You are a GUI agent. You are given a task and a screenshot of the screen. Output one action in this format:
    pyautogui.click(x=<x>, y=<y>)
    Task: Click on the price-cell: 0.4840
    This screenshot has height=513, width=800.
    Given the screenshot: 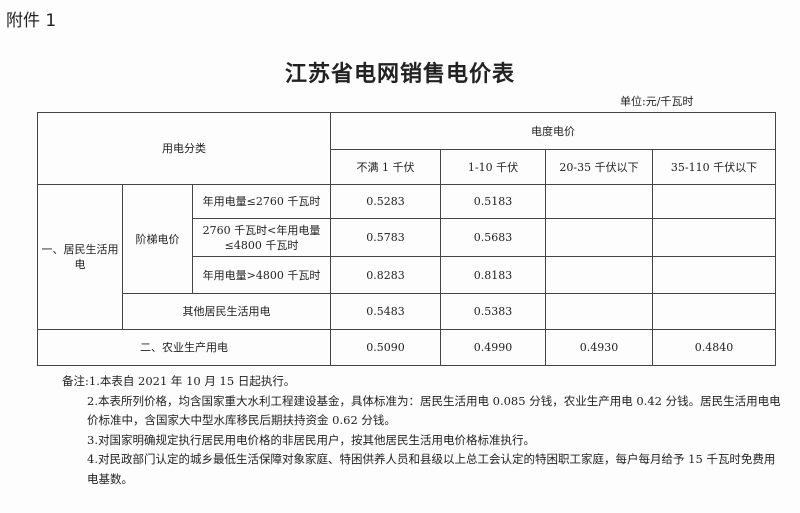 What is the action you would take?
    pyautogui.click(x=714, y=347)
    